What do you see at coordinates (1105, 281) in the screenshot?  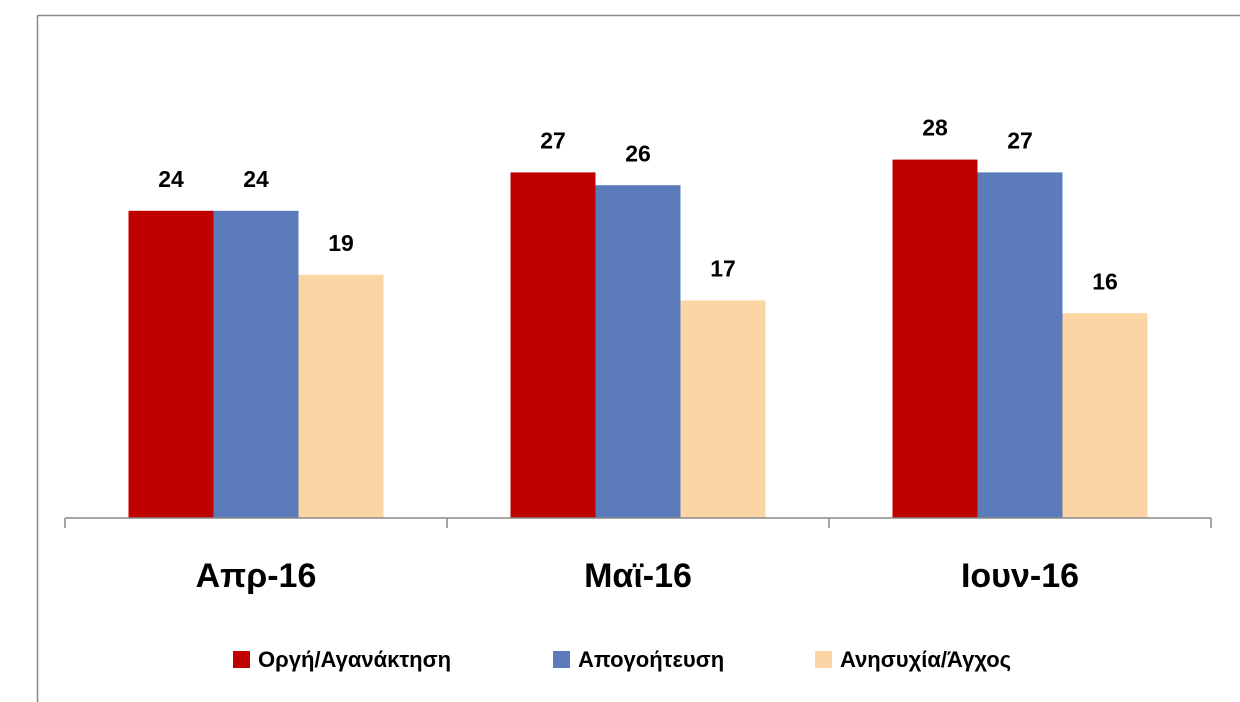 I see `data-label: 16` at bounding box center [1105, 281].